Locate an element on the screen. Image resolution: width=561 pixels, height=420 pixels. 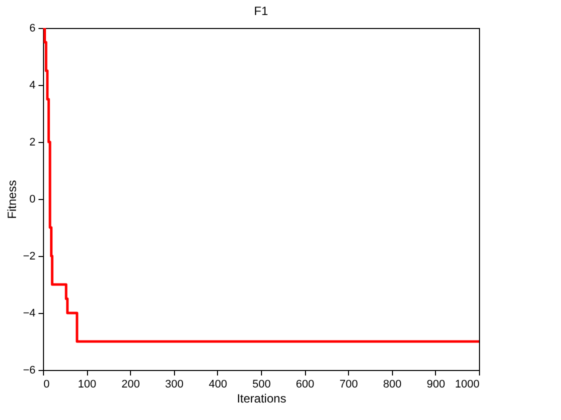
y-tick-label: −2 is located at coordinates (29, 256).